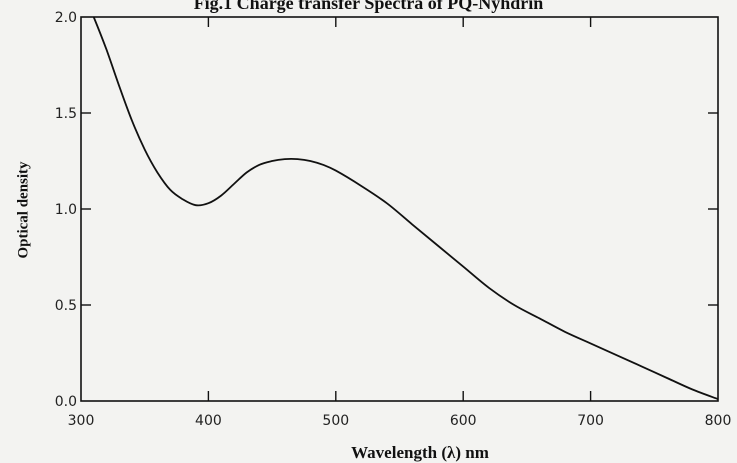  What do you see at coordinates (420, 452) in the screenshot?
I see `x-axis-label: Wavelength (λ) nm` at bounding box center [420, 452].